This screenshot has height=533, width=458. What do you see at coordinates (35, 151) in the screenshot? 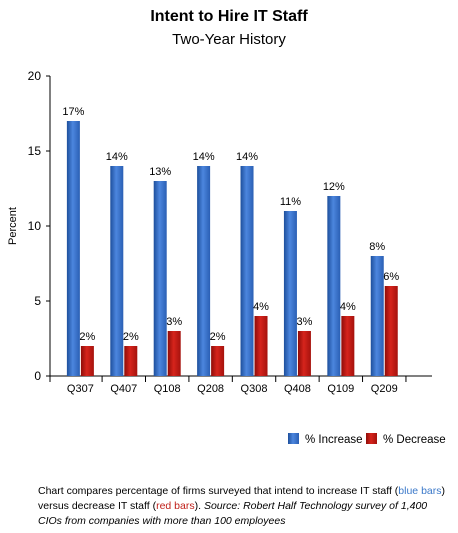
I see `y-tick-label: 15` at bounding box center [35, 151].